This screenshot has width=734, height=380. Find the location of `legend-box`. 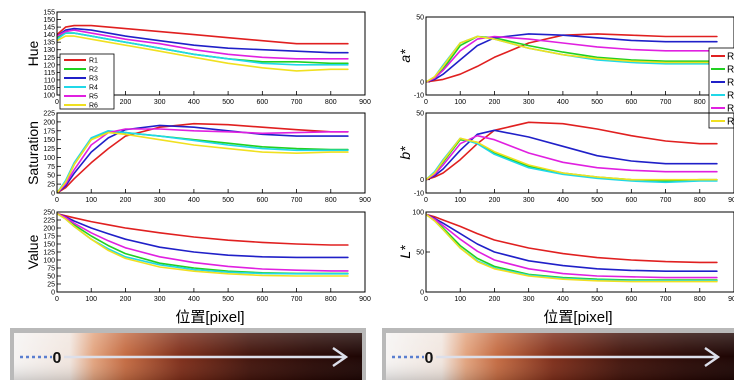

legend-box is located at coordinates (87, 81).